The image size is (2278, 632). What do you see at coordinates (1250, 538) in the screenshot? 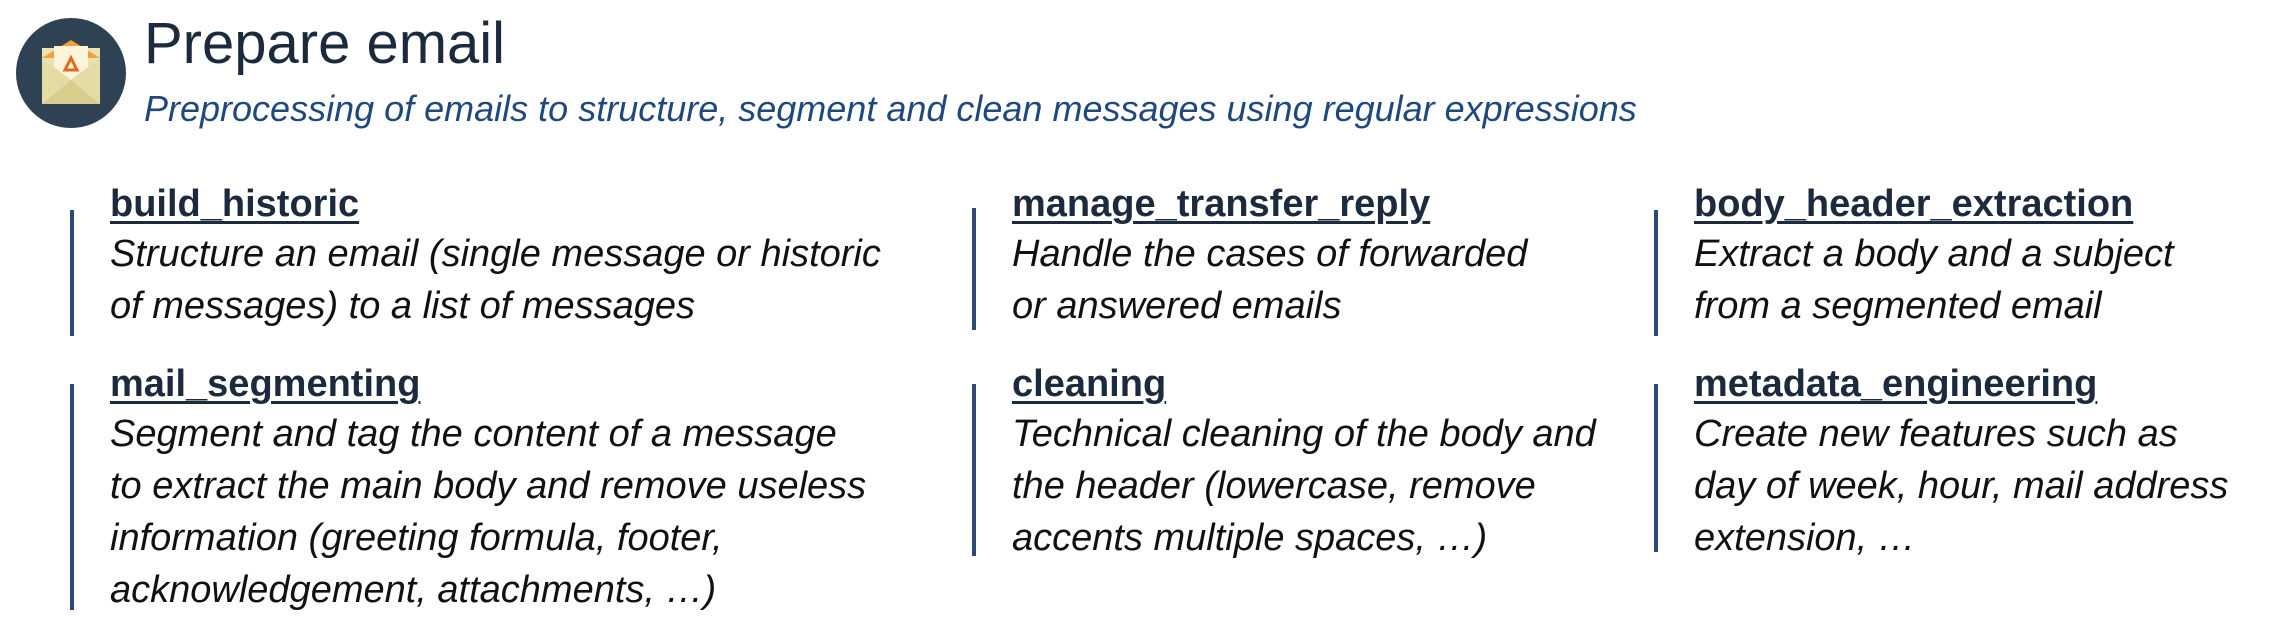
I see `description-line: accents multiple spaces, …)` at bounding box center [1250, 538].